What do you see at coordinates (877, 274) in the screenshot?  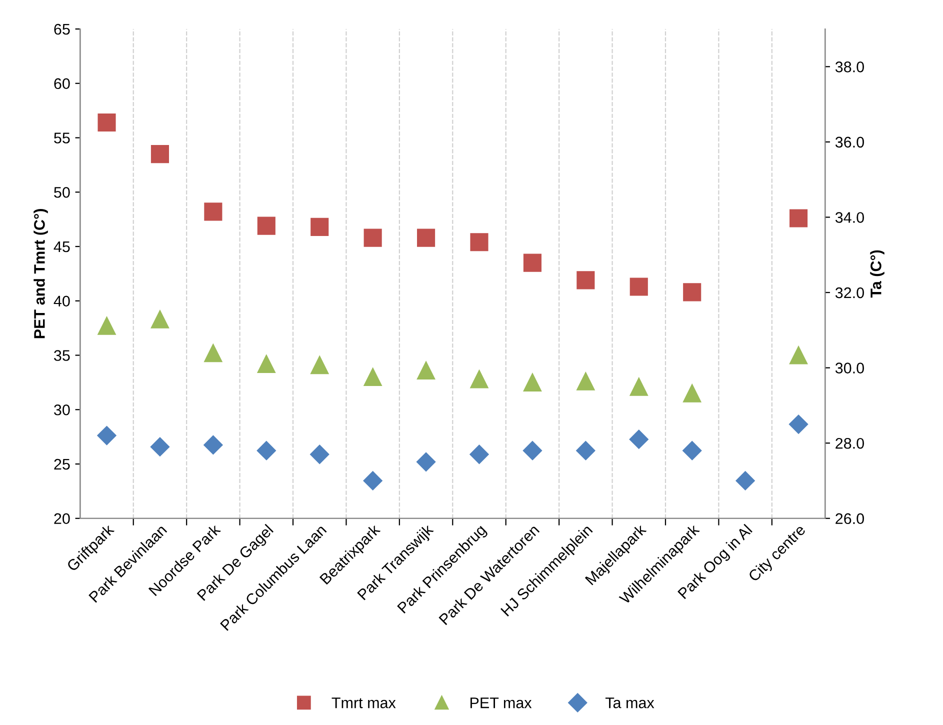 I see `y2-axis-title: Ta (C°)` at bounding box center [877, 274].